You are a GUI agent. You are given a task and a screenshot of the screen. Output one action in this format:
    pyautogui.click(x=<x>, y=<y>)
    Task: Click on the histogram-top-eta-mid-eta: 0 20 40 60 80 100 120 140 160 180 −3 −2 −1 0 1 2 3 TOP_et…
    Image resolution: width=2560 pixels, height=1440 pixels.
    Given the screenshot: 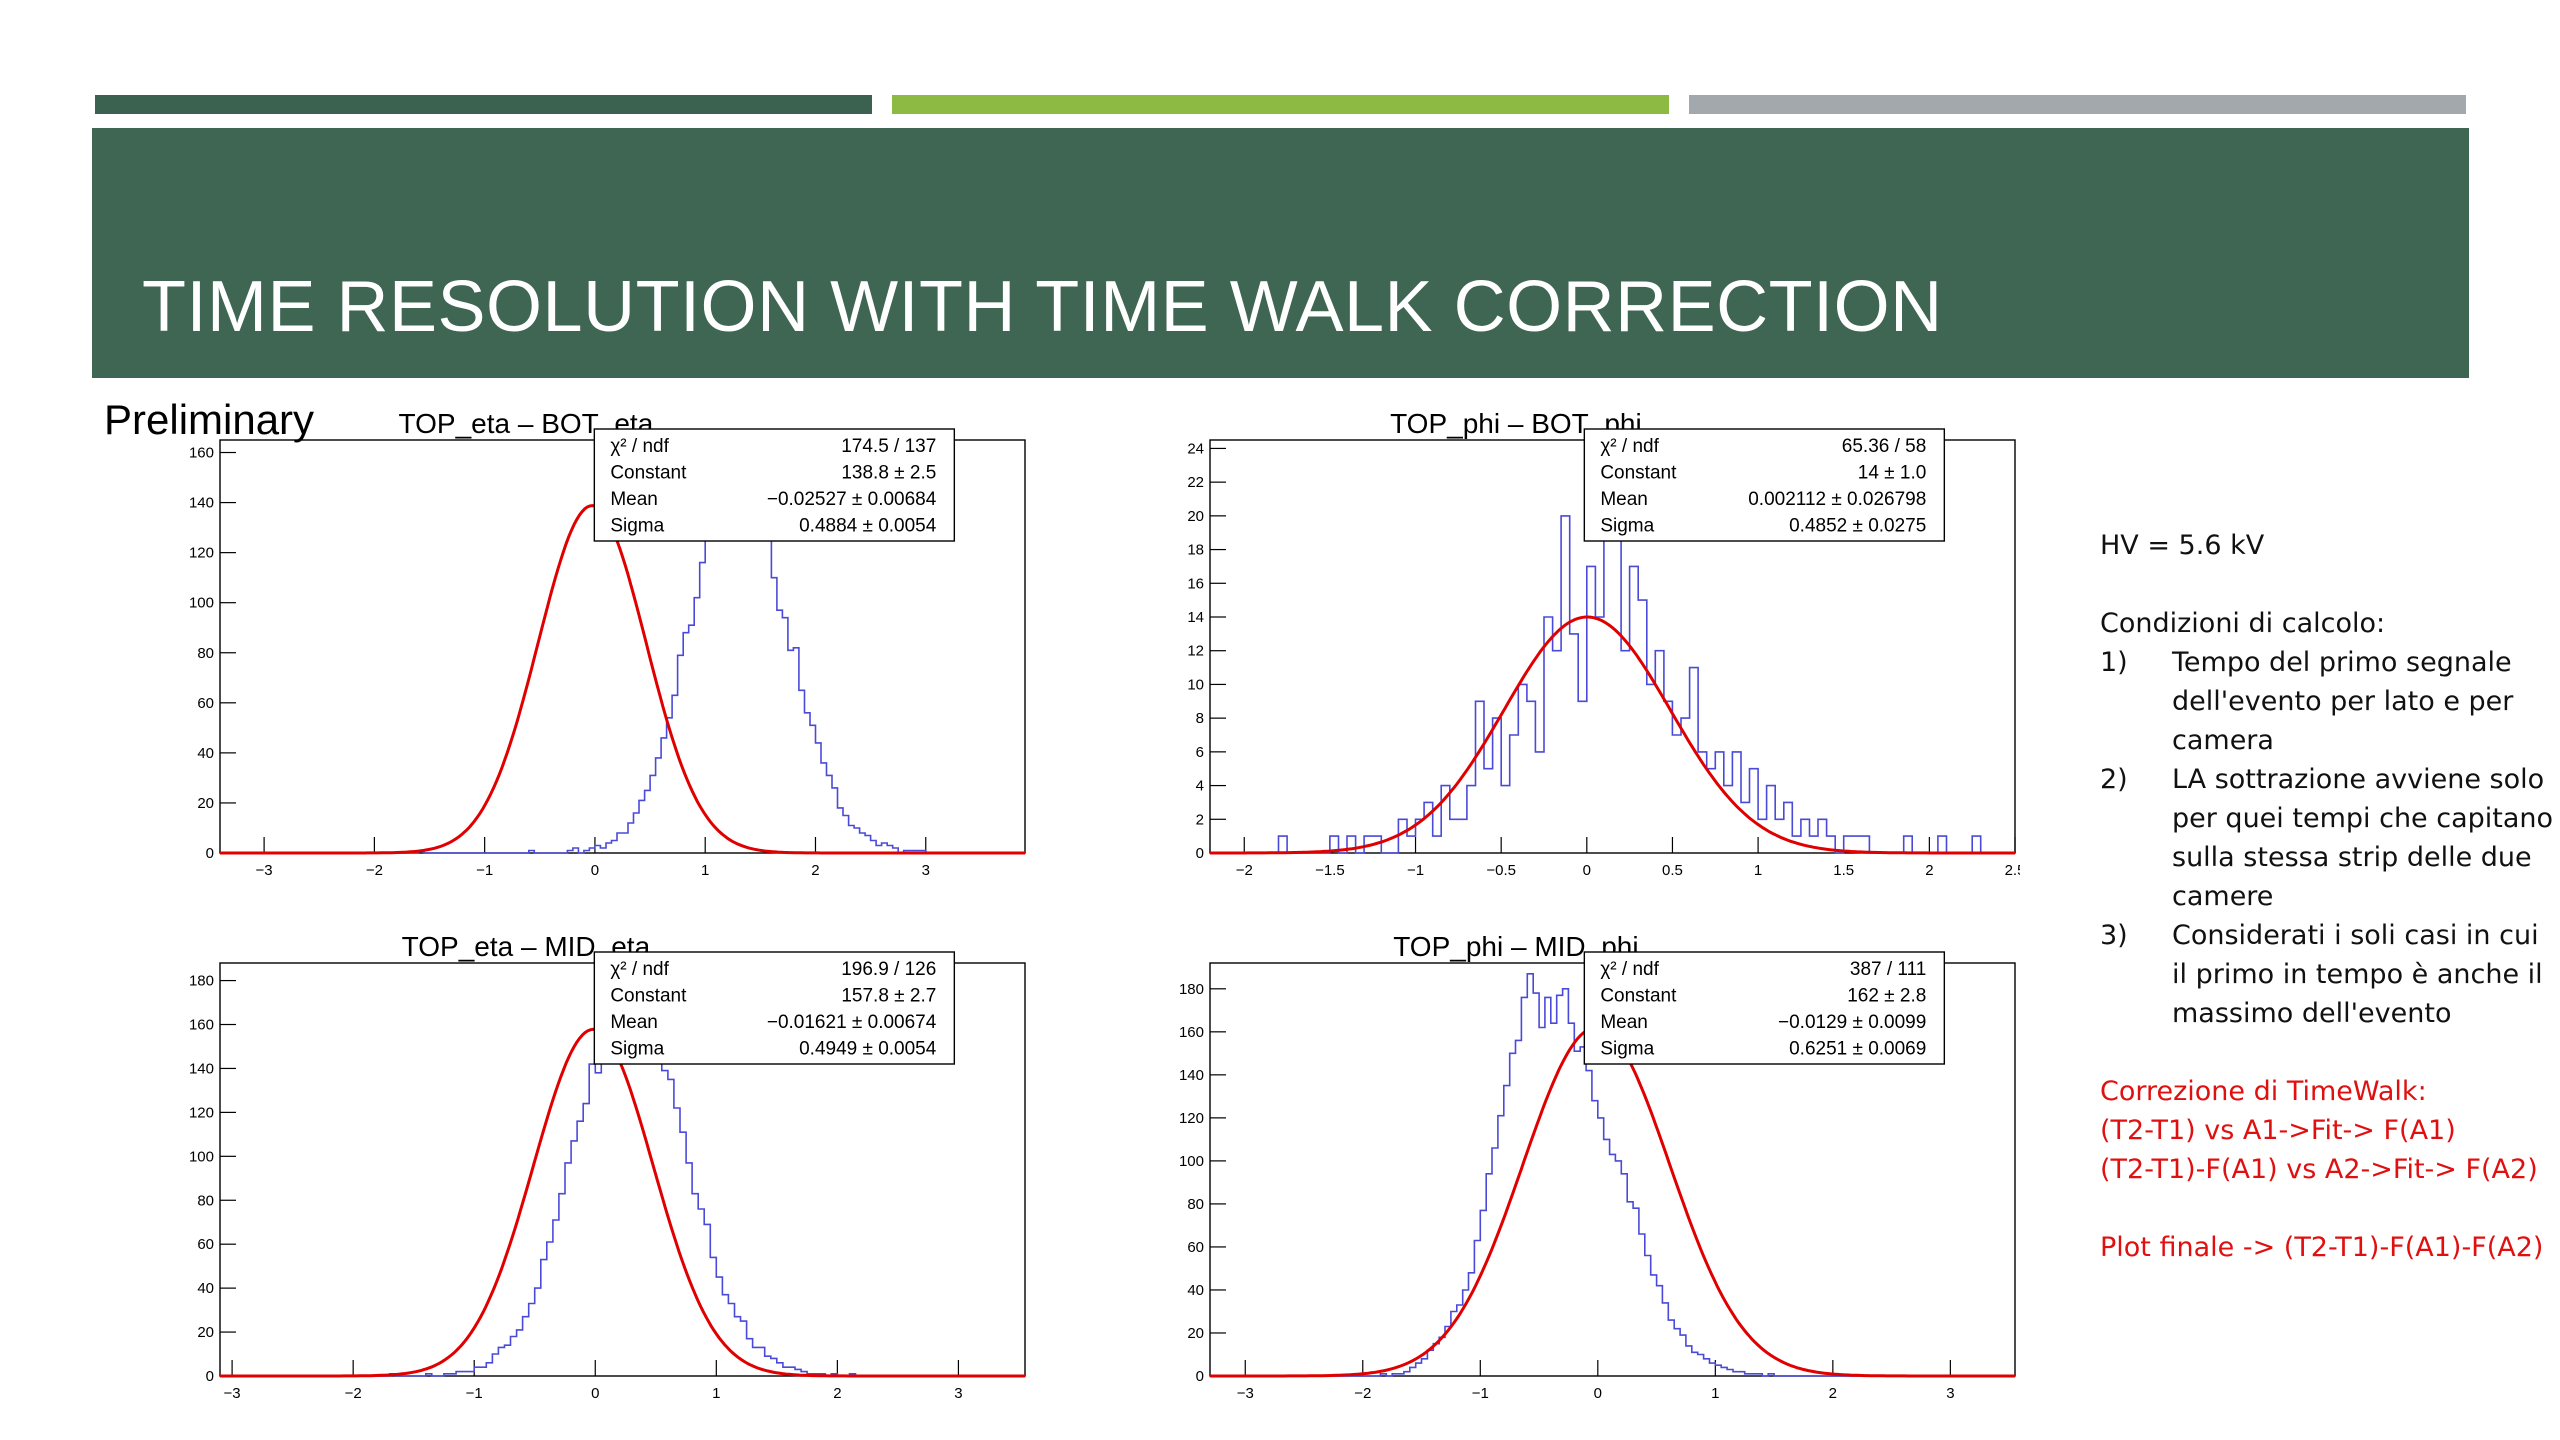 What is the action you would take?
    pyautogui.click(x=600, y=1173)
    